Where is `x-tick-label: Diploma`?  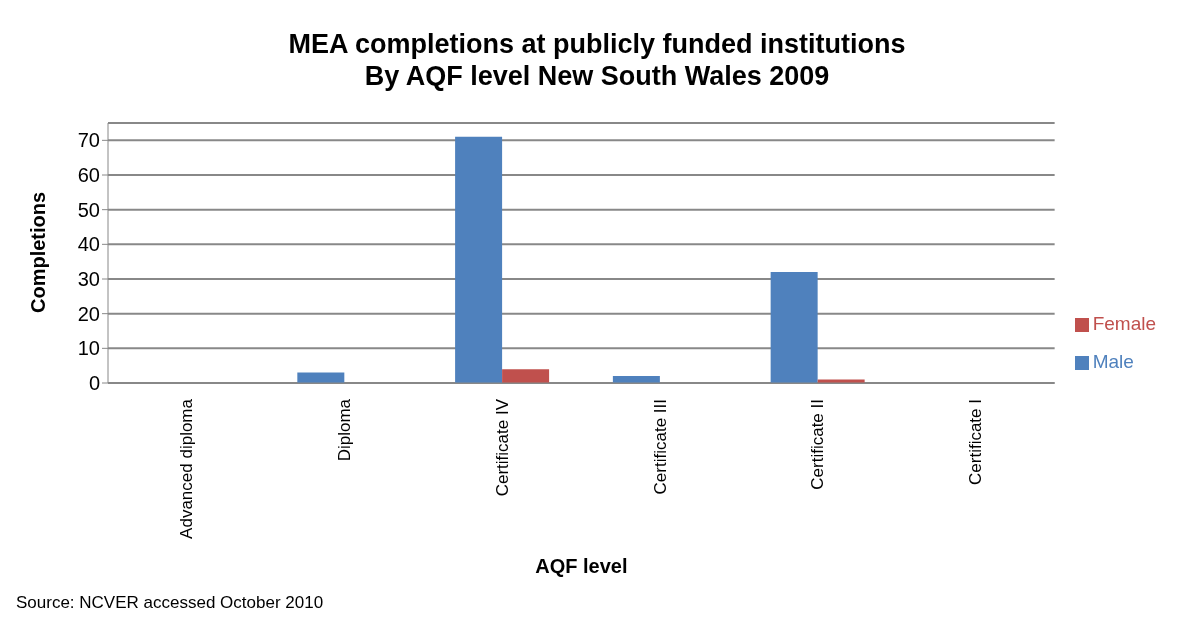
x-tick-label: Diploma is located at coordinates (345, 430).